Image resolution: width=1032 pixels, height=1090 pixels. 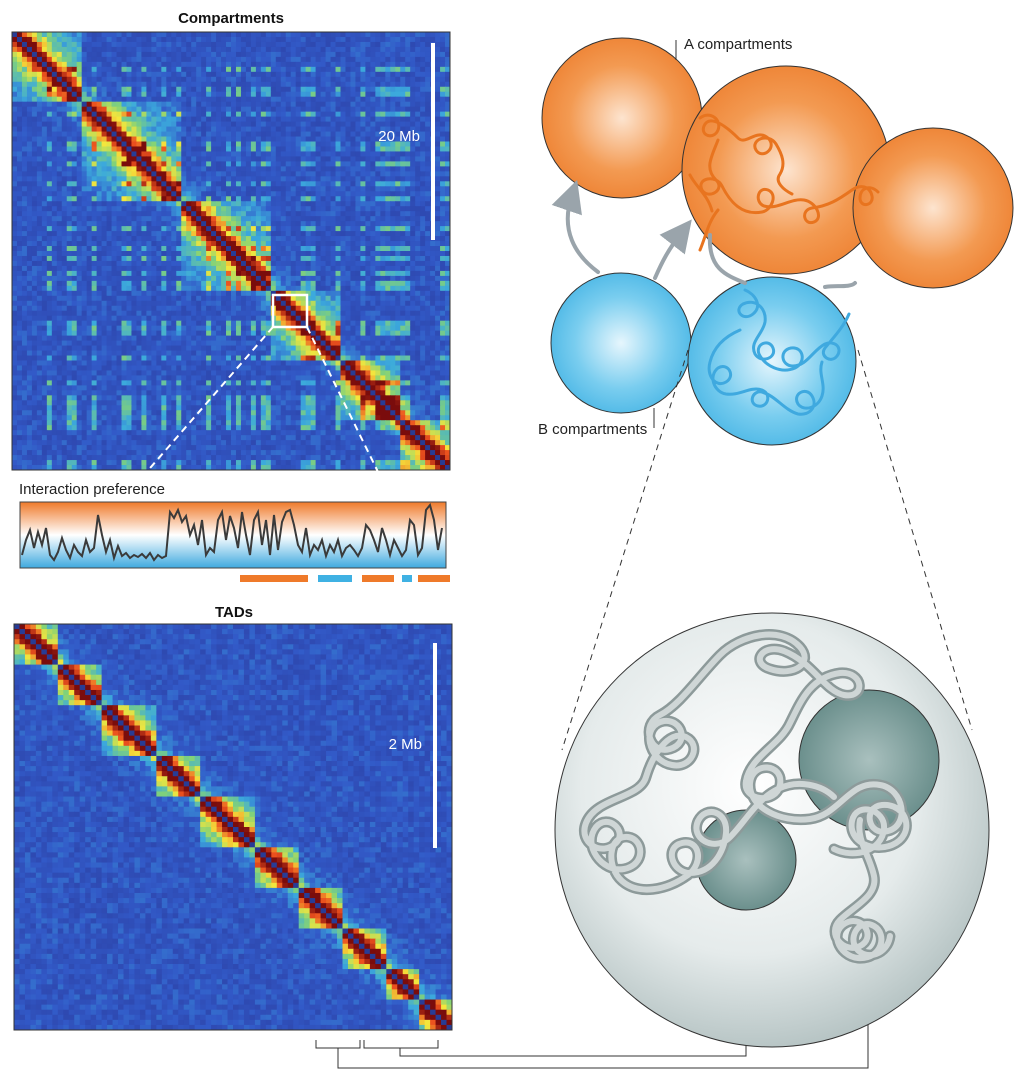 What do you see at coordinates (738, 44) in the screenshot?
I see `a-compartments-label: A compartments` at bounding box center [738, 44].